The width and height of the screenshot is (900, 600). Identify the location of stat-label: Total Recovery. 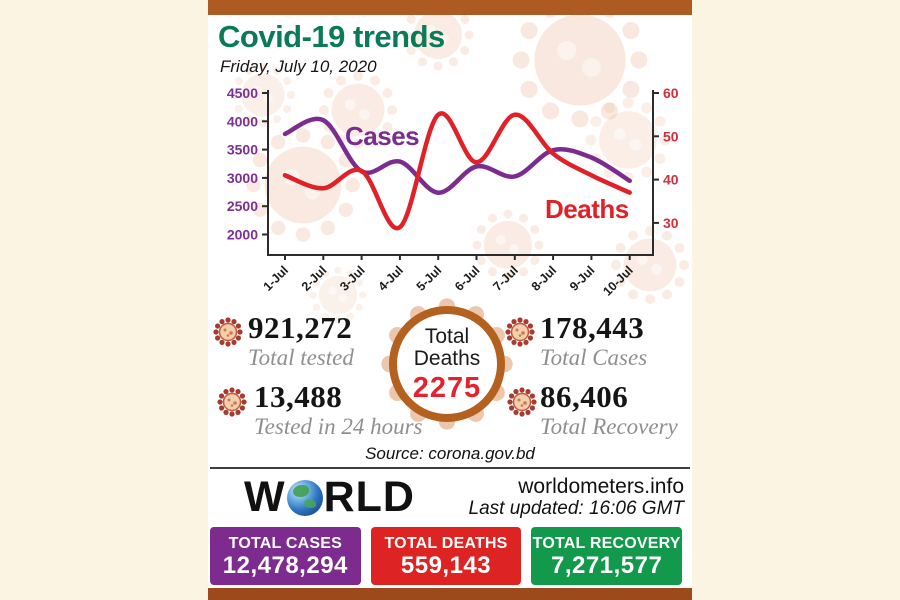
(609, 426).